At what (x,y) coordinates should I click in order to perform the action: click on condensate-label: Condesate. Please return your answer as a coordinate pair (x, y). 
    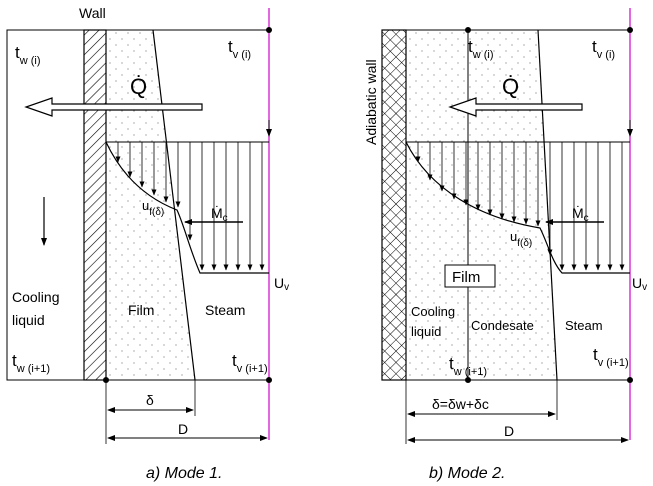
    Looking at the image, I should click on (502, 325).